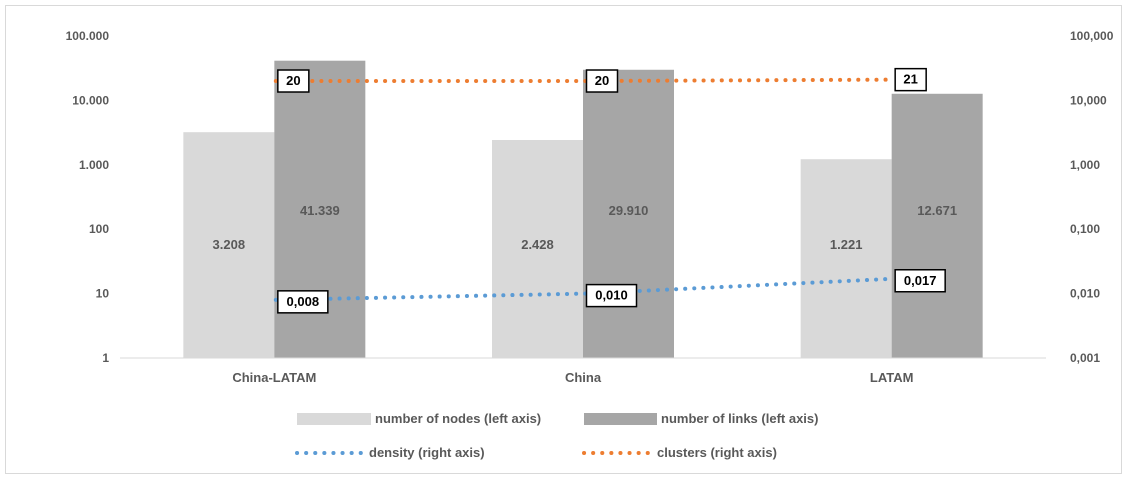 Image resolution: width=1128 pixels, height=480 pixels. I want to click on bar-data-label: 2.428, so click(537, 244).